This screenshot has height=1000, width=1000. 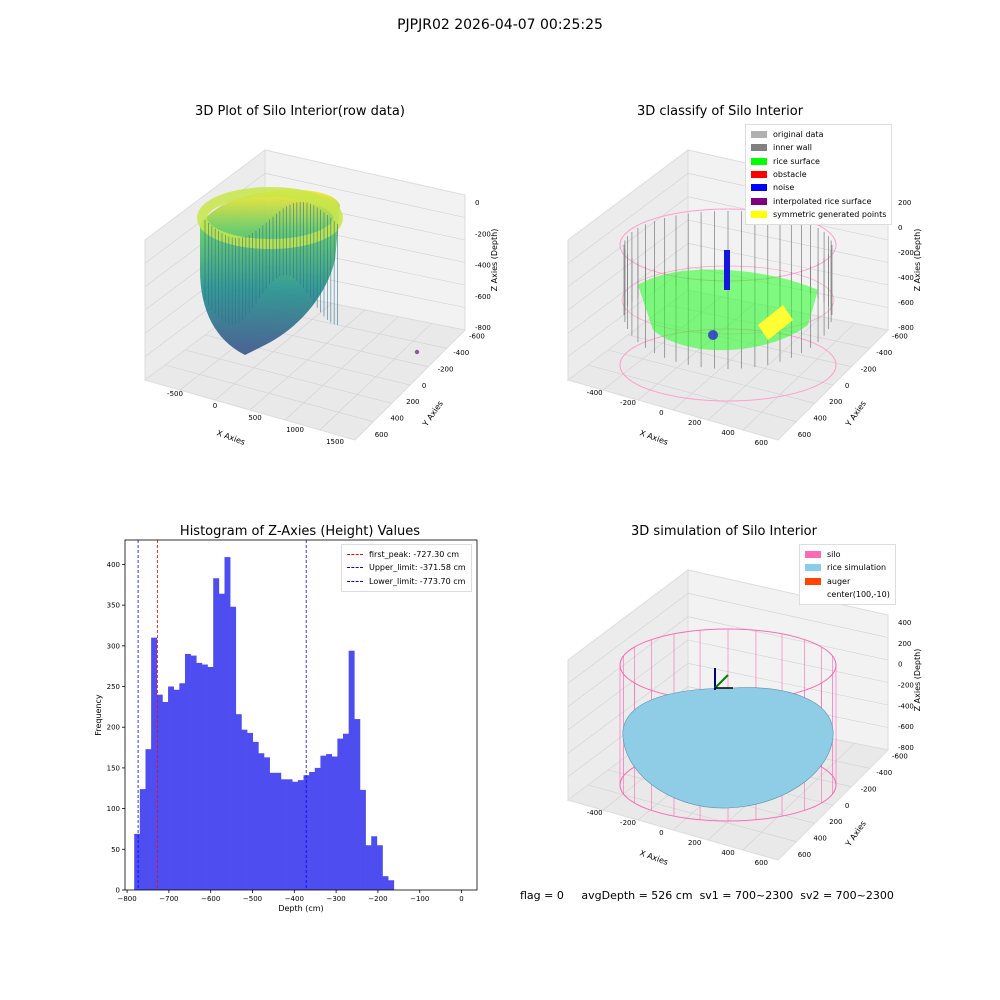 I want to click on histogram-y-tick: 200, so click(x=113, y=728).